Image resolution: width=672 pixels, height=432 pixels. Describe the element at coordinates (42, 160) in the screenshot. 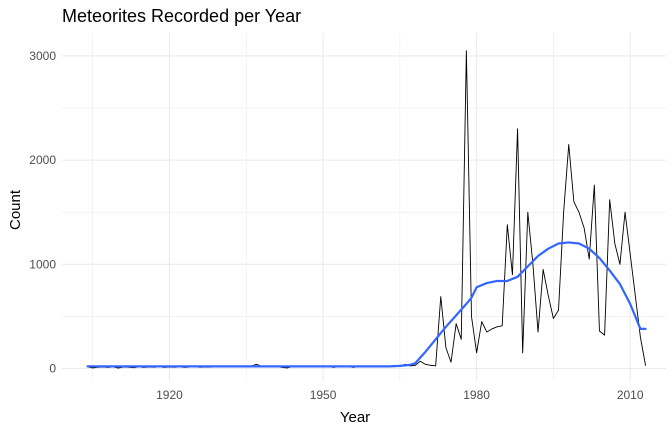

I see `y-tick-label: 2000` at that location.